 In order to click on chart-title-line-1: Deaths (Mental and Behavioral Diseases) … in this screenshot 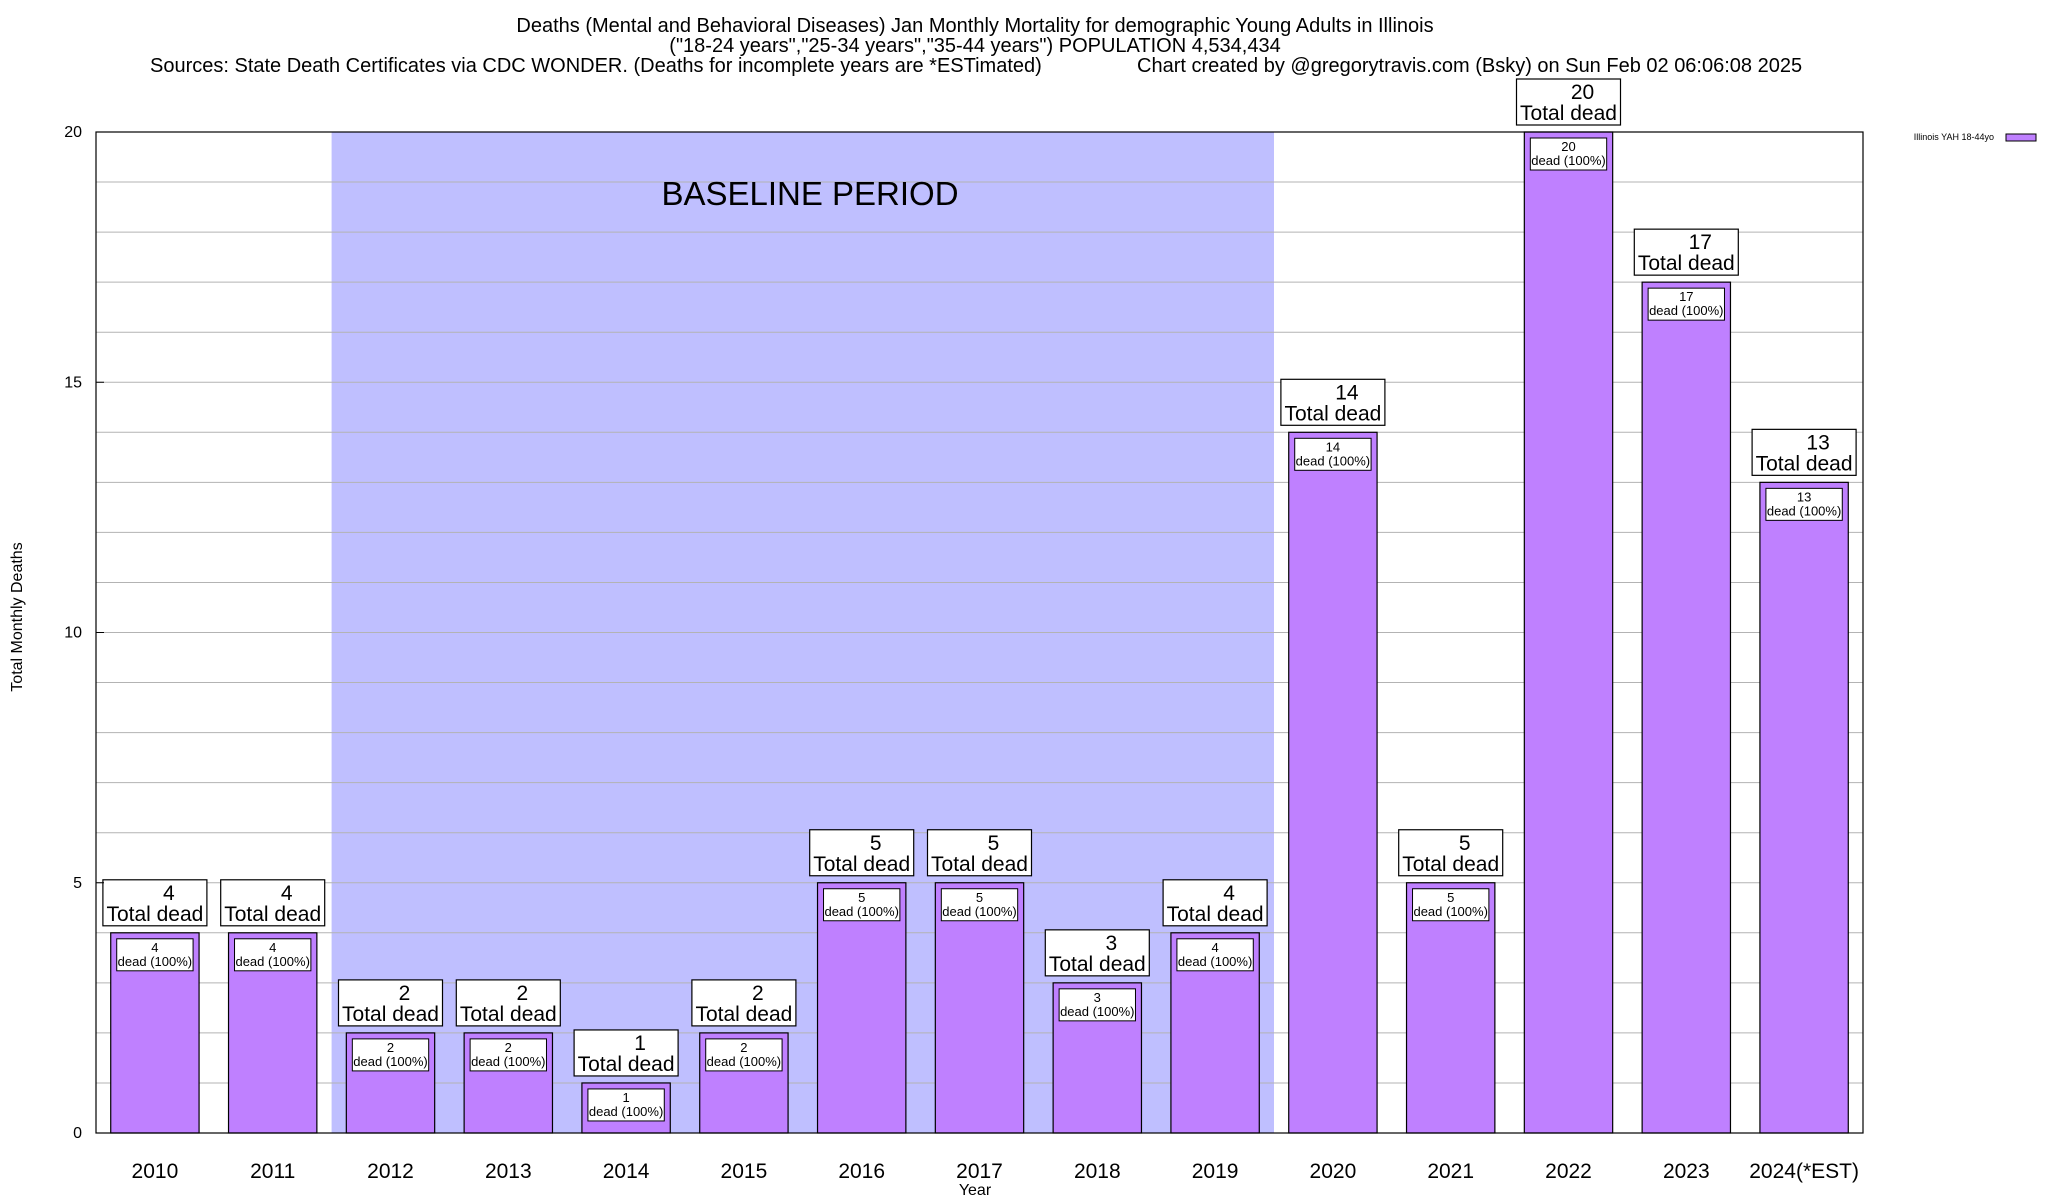, I will do `click(974, 26)`.